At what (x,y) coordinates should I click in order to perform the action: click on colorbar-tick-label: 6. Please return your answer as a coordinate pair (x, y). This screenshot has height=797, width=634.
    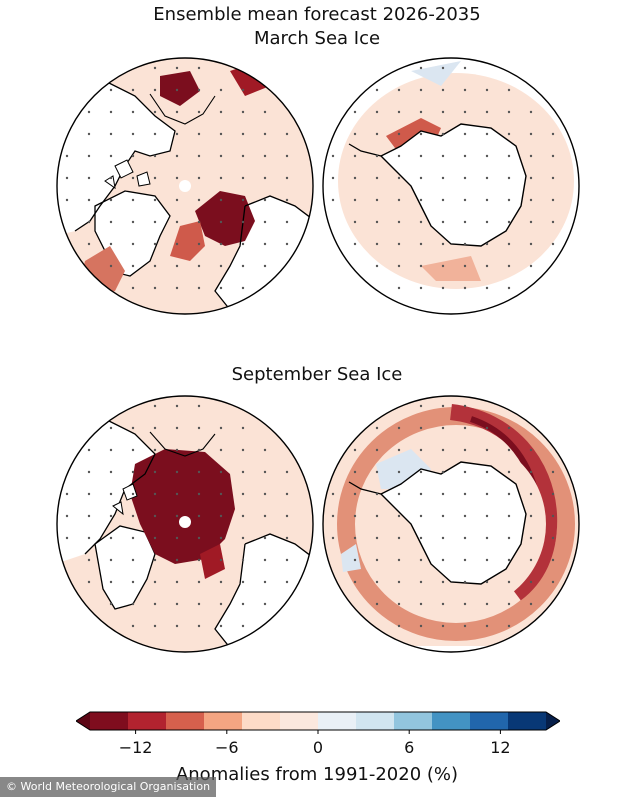
    Looking at the image, I should click on (409, 747).